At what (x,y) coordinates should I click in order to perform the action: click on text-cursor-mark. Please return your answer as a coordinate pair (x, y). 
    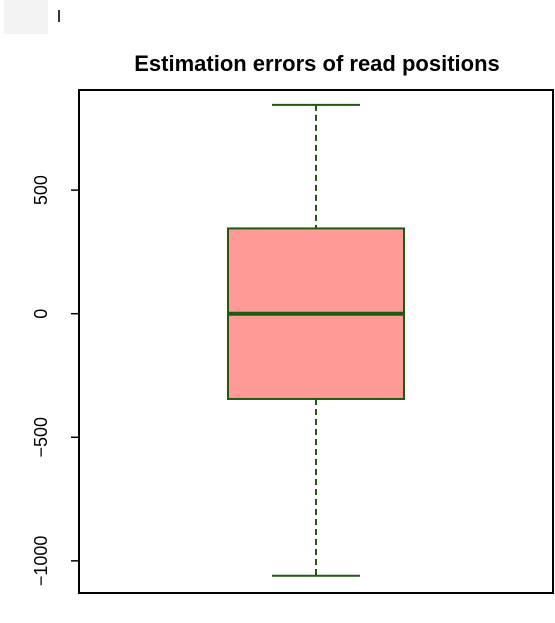
    Looking at the image, I should click on (59, 16).